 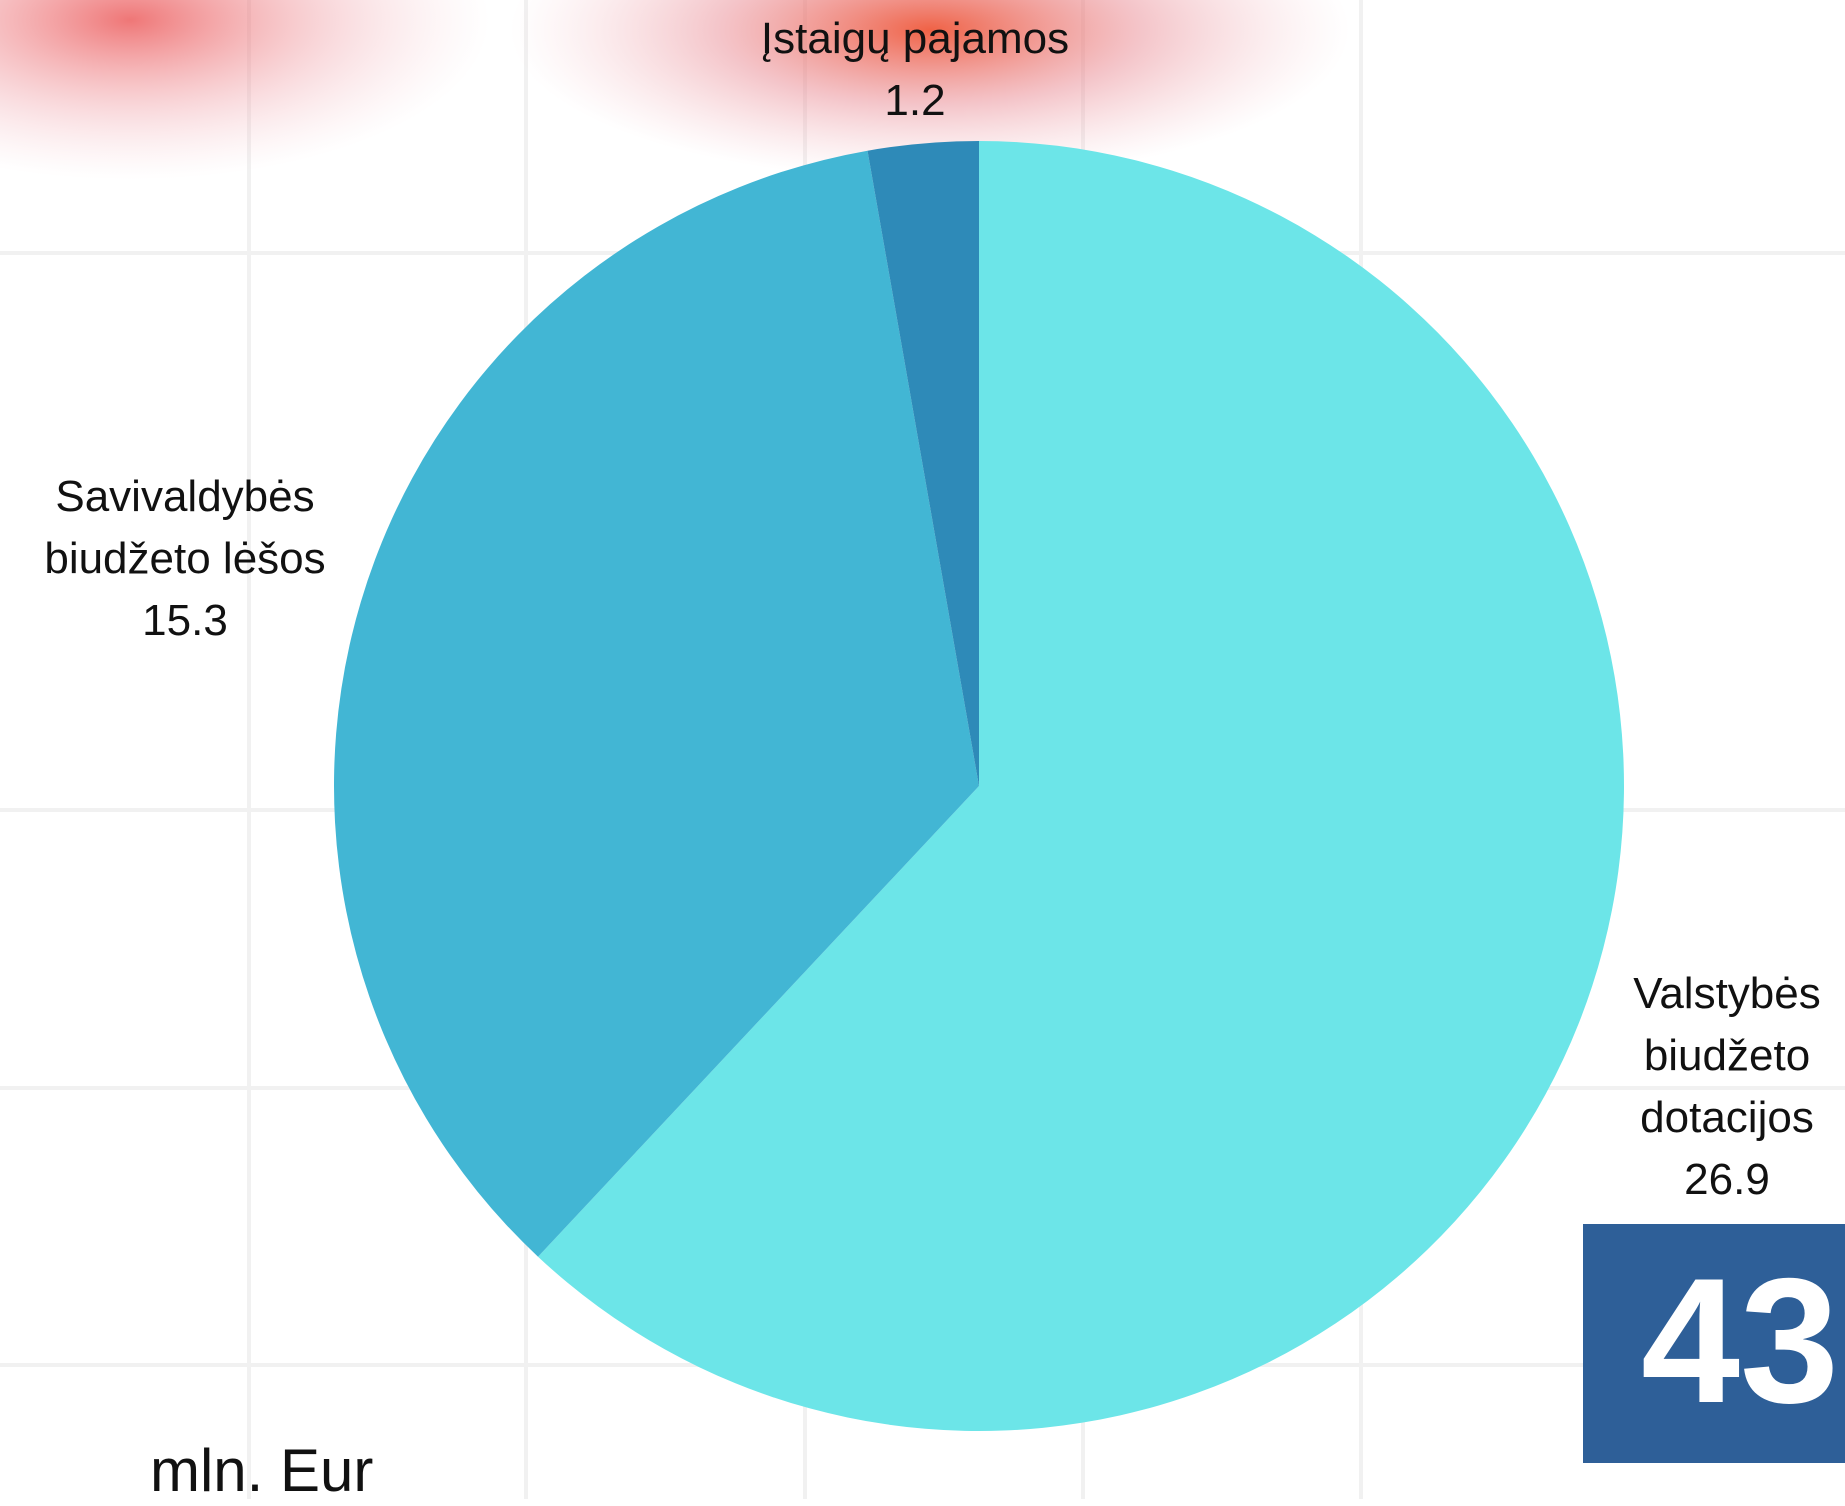 What do you see at coordinates (923, 463) in the screenshot?
I see `pie-slice` at bounding box center [923, 463].